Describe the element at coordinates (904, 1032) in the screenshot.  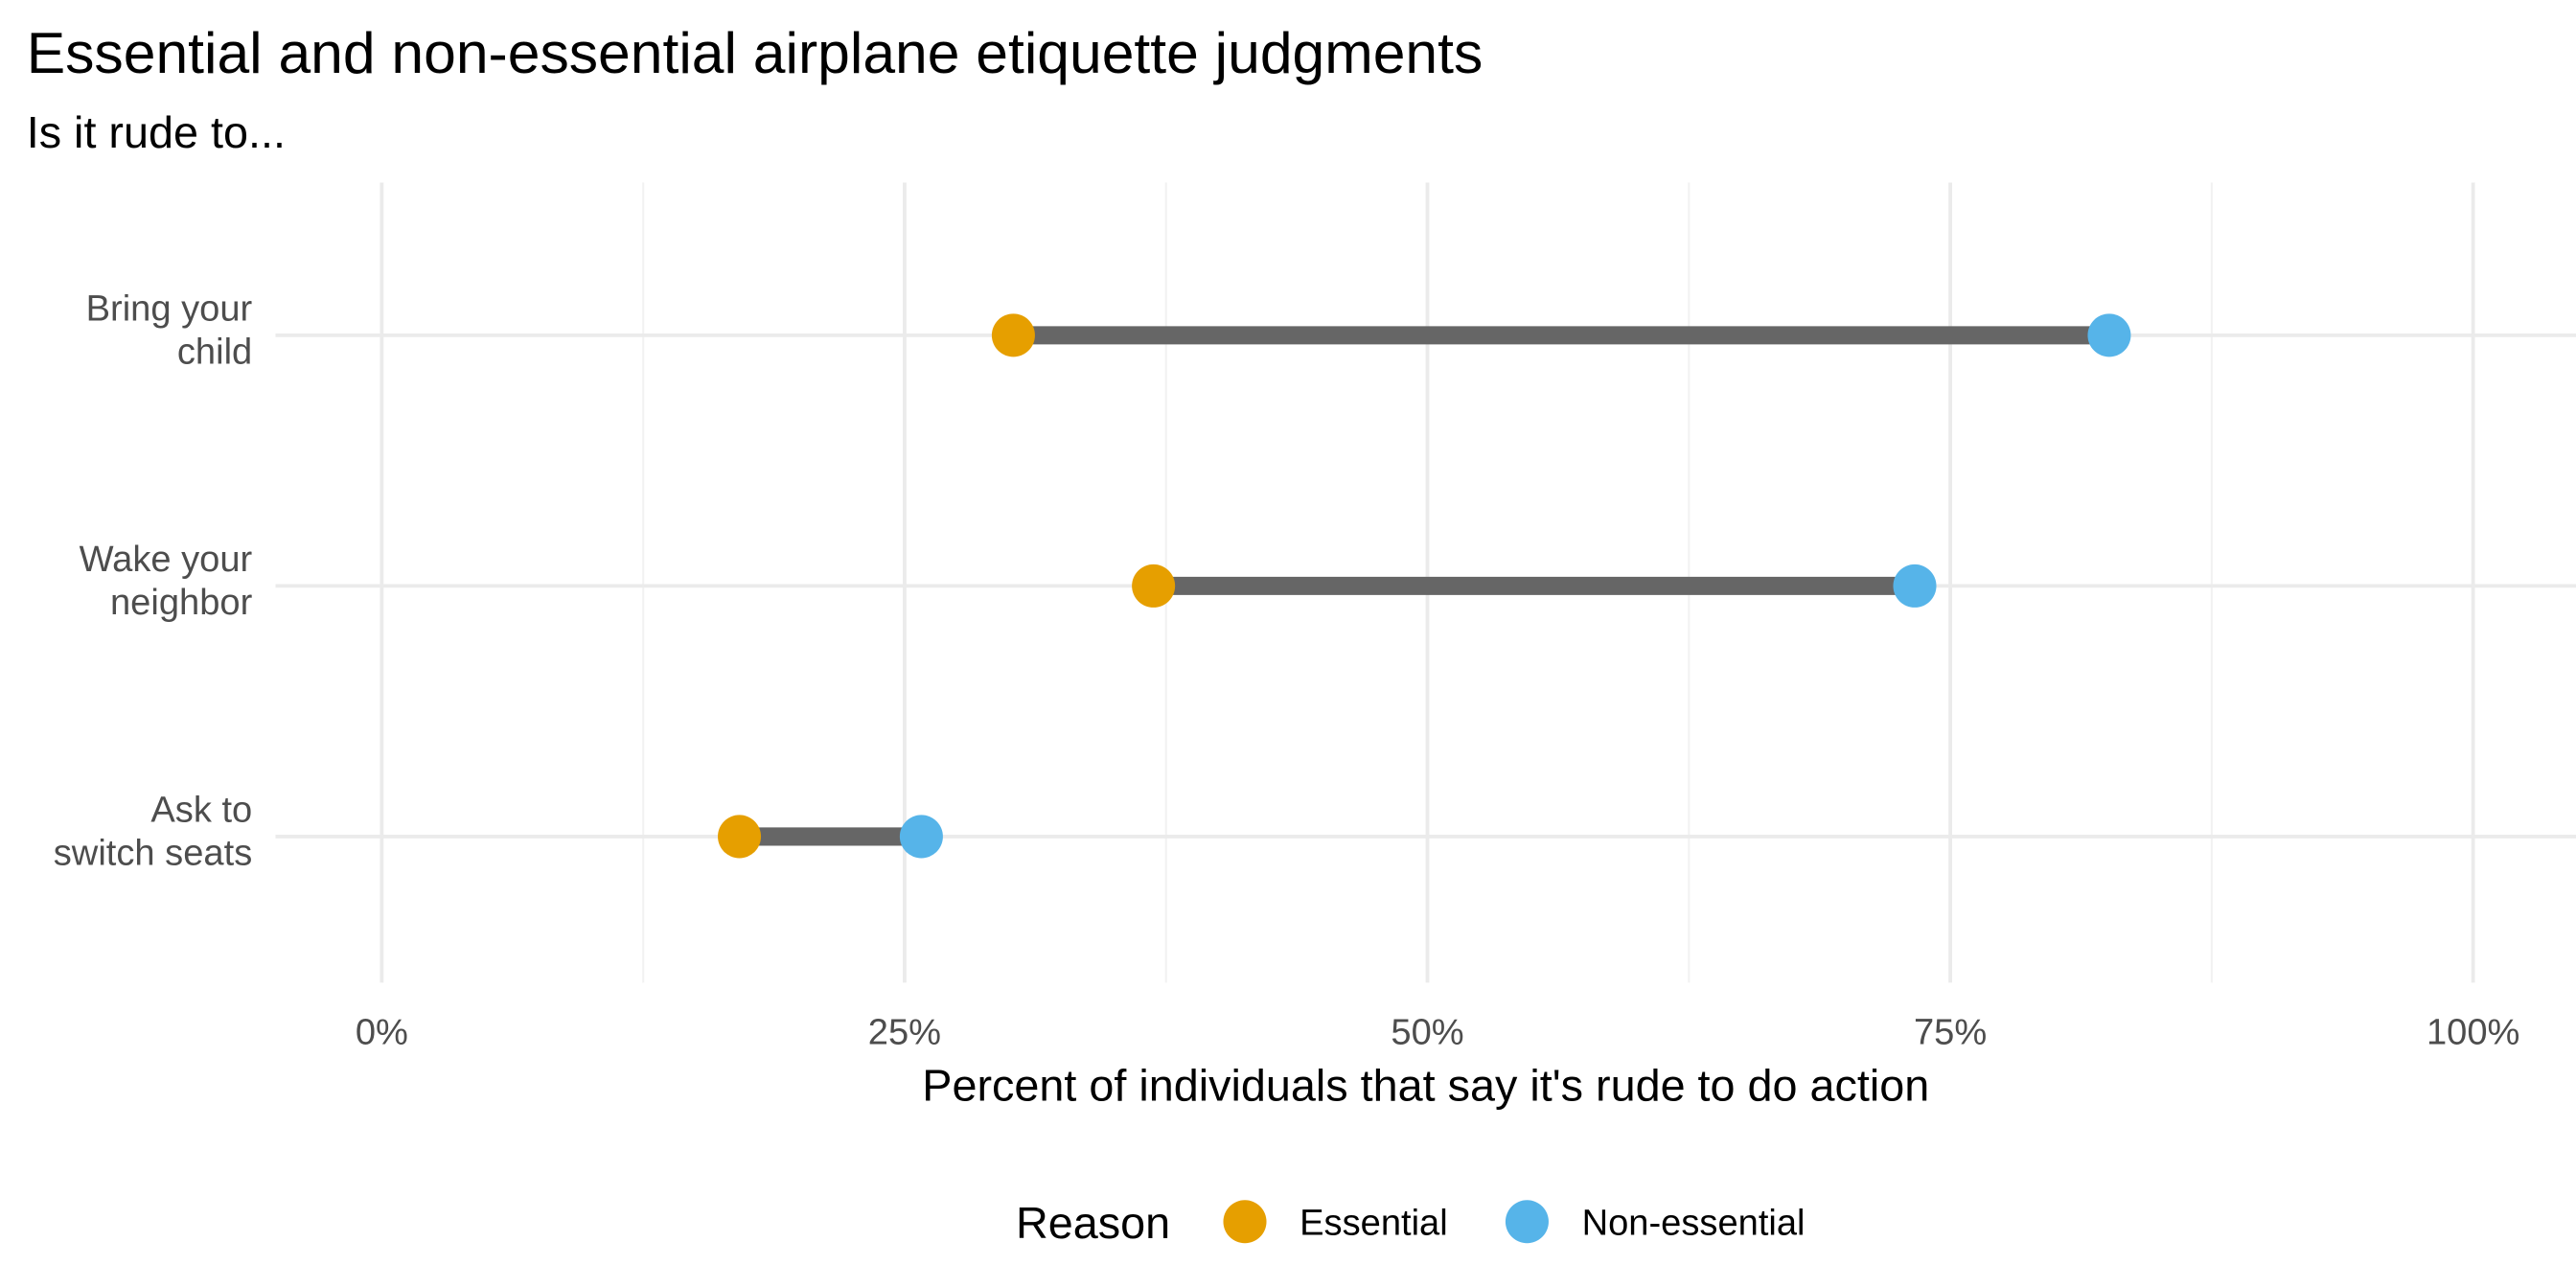
I see `x-tick-label: 25%` at that location.